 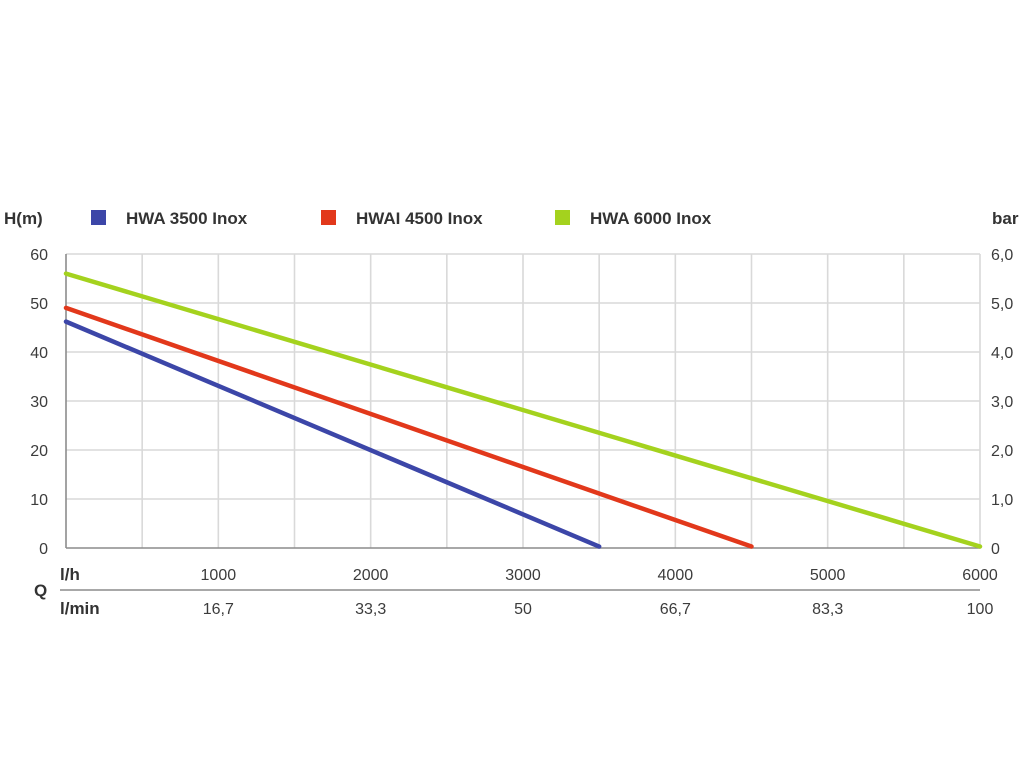 I want to click on y-tick-left: 20, so click(x=39, y=451).